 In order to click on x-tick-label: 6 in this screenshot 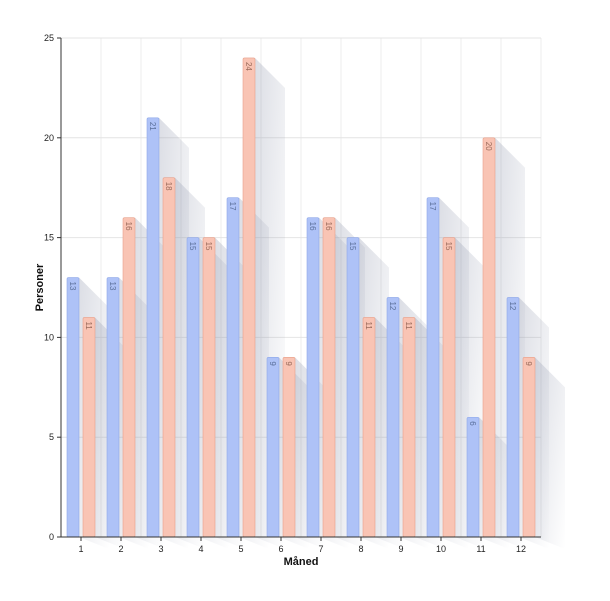, I will do `click(280, 549)`.